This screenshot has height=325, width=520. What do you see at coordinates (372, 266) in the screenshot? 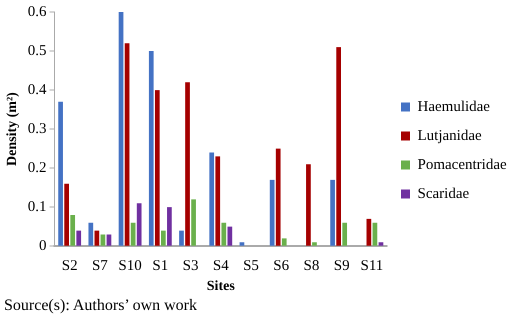
I see `x-tick-label: S11` at bounding box center [372, 266].